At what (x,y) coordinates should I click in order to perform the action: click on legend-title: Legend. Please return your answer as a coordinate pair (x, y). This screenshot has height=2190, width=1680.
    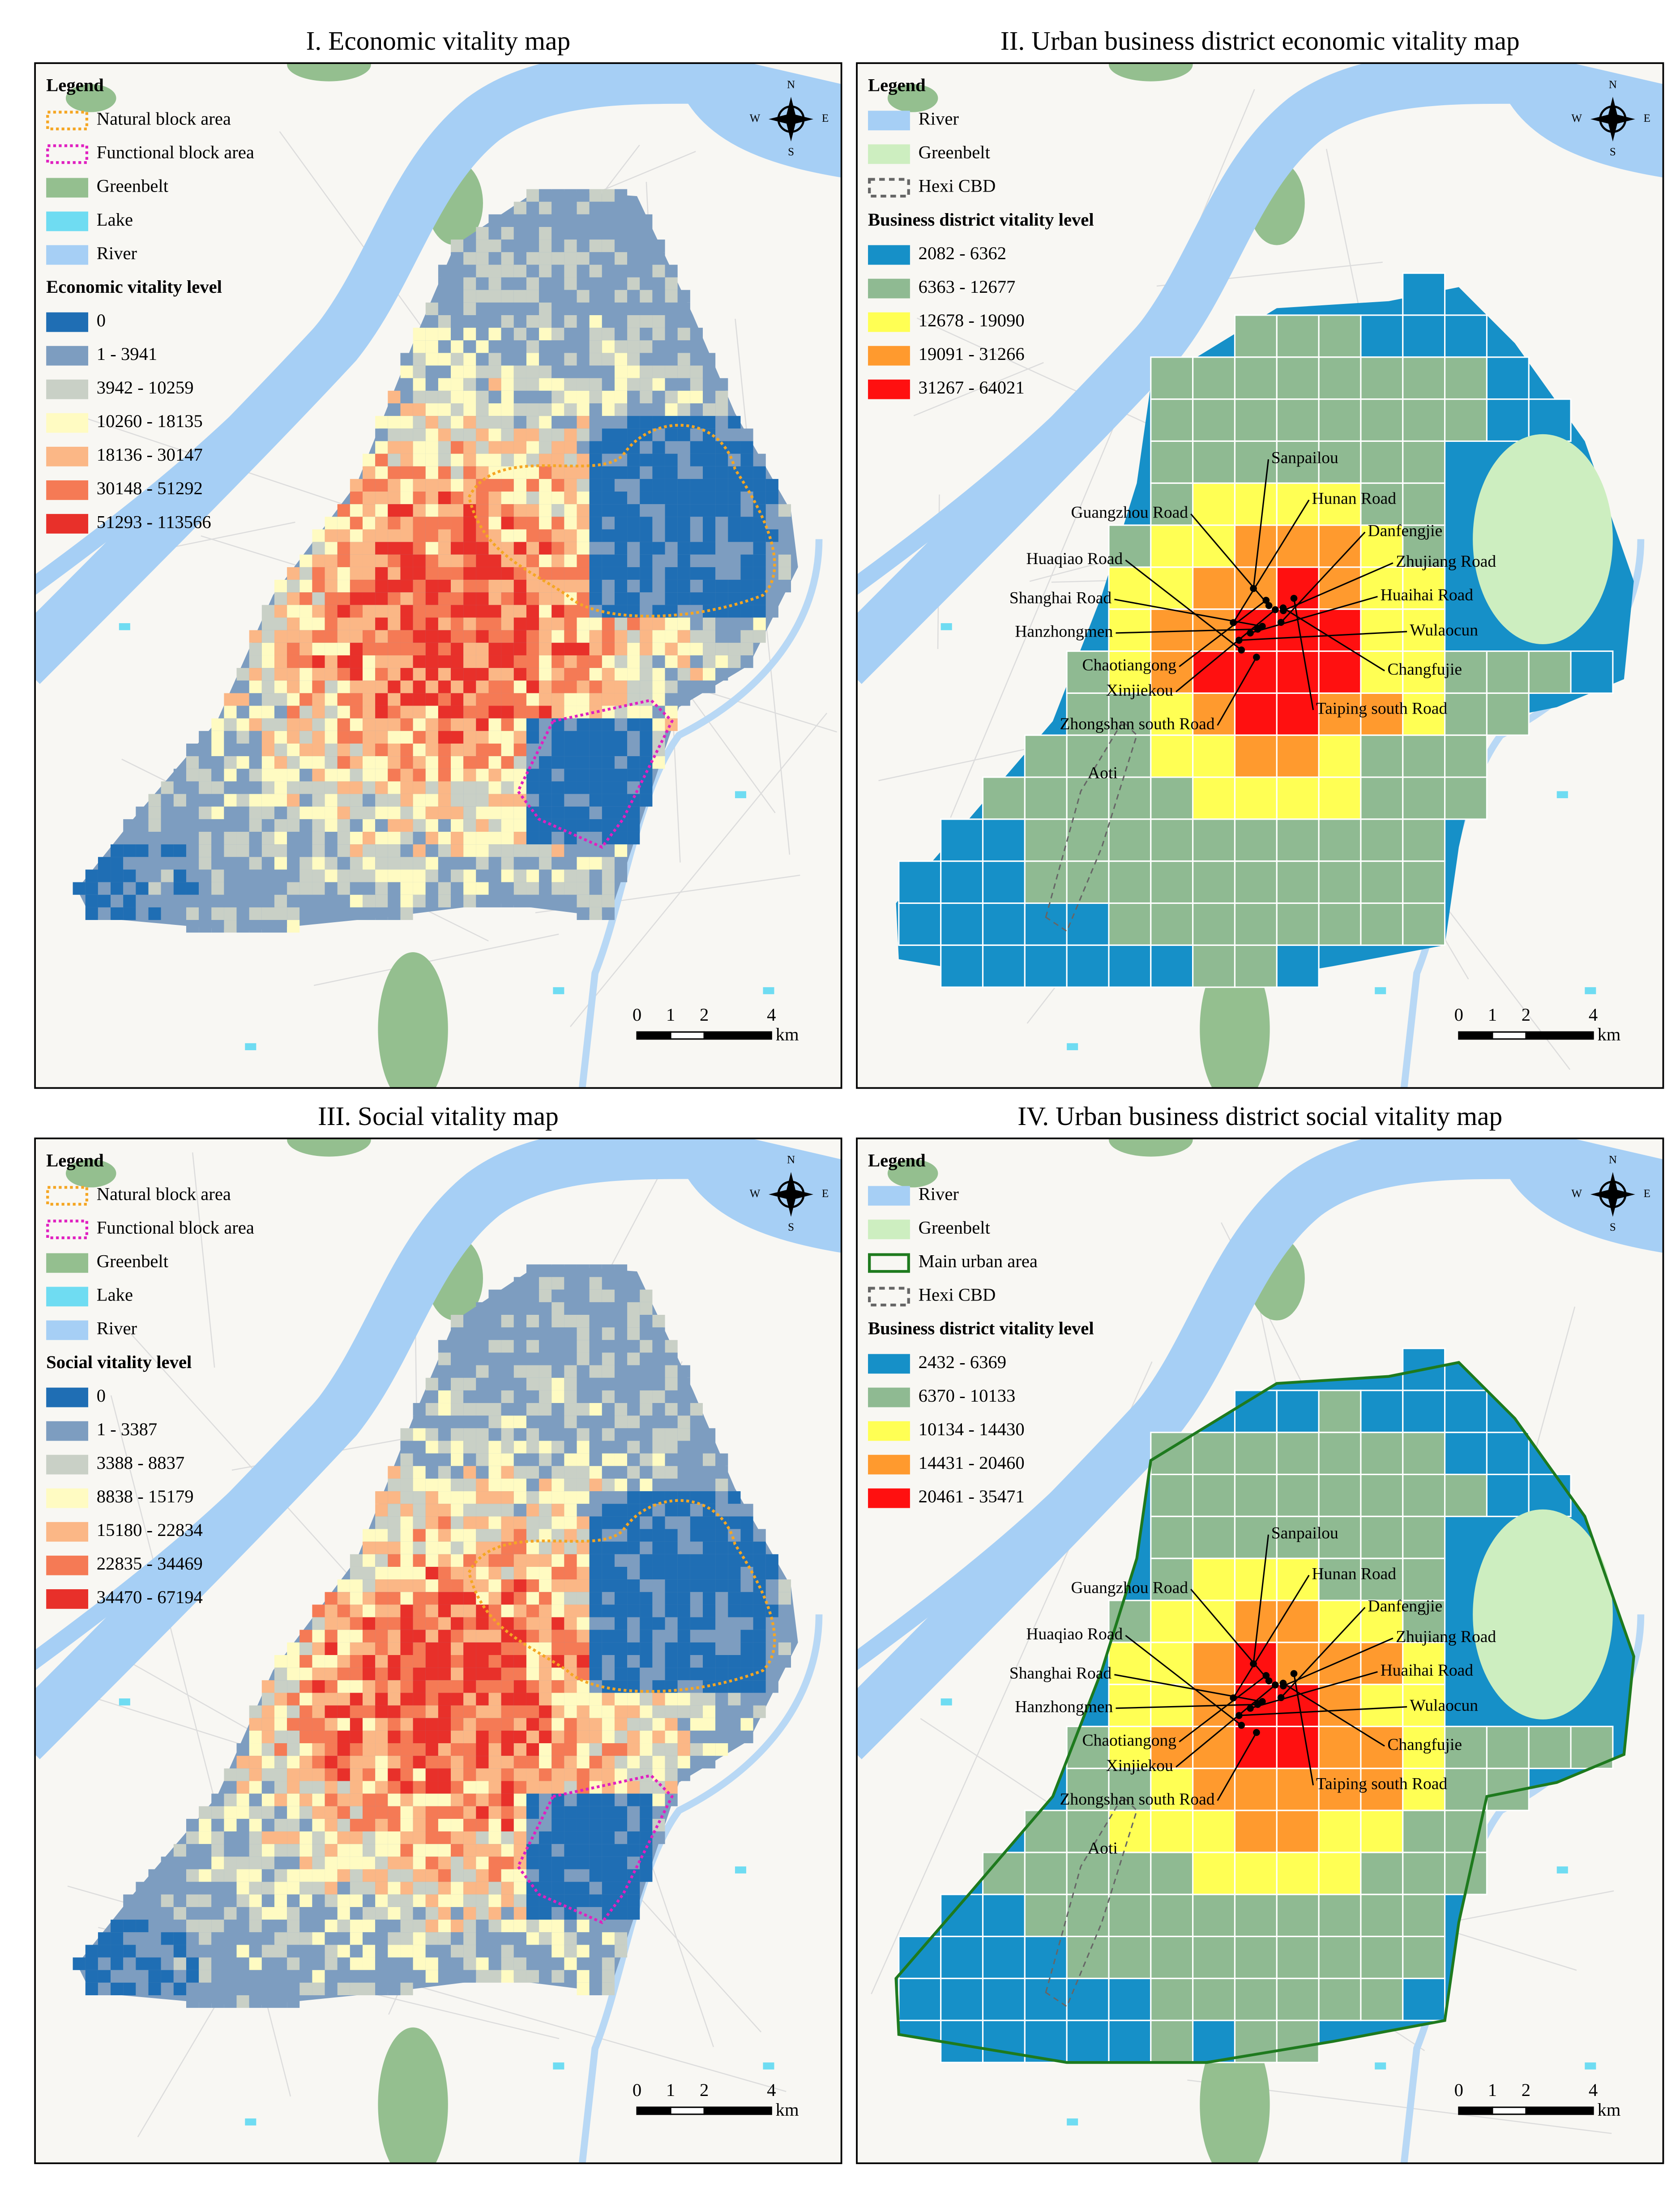
    Looking at the image, I should click on (75, 85).